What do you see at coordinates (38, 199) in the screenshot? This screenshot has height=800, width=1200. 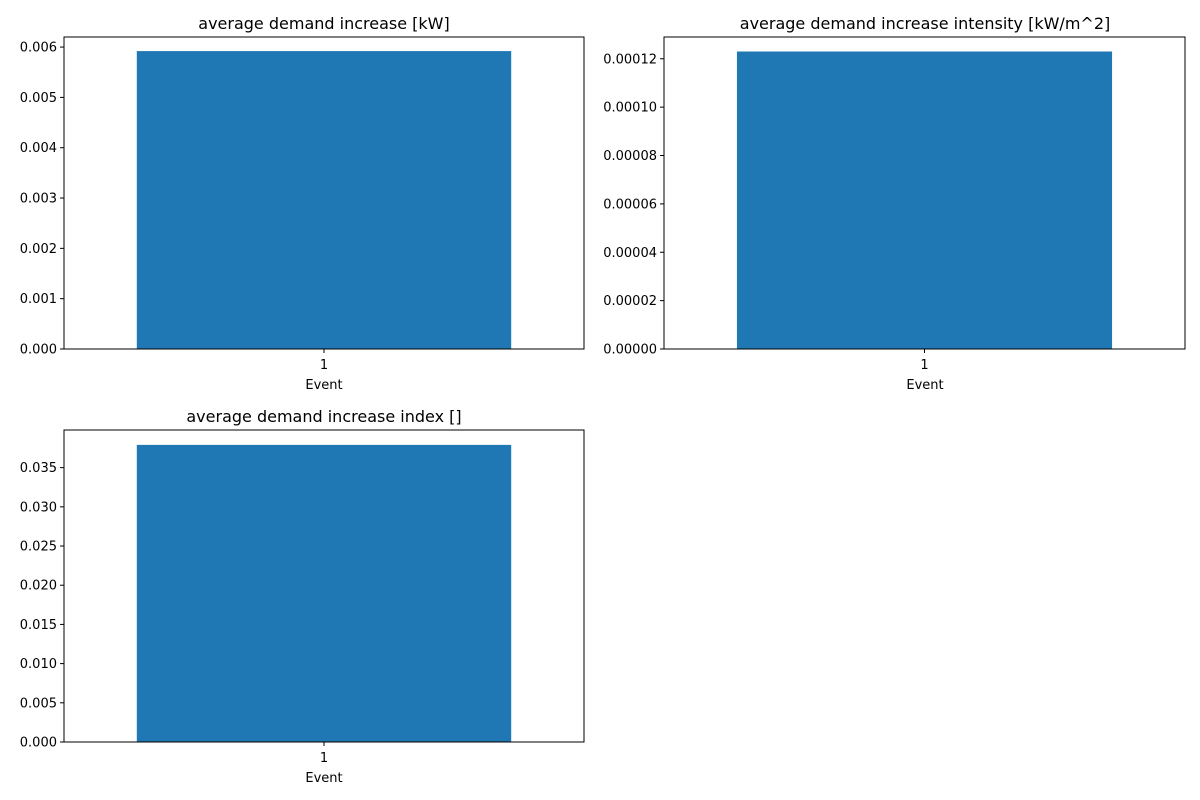 I see `y-tick-label: 0.003` at bounding box center [38, 199].